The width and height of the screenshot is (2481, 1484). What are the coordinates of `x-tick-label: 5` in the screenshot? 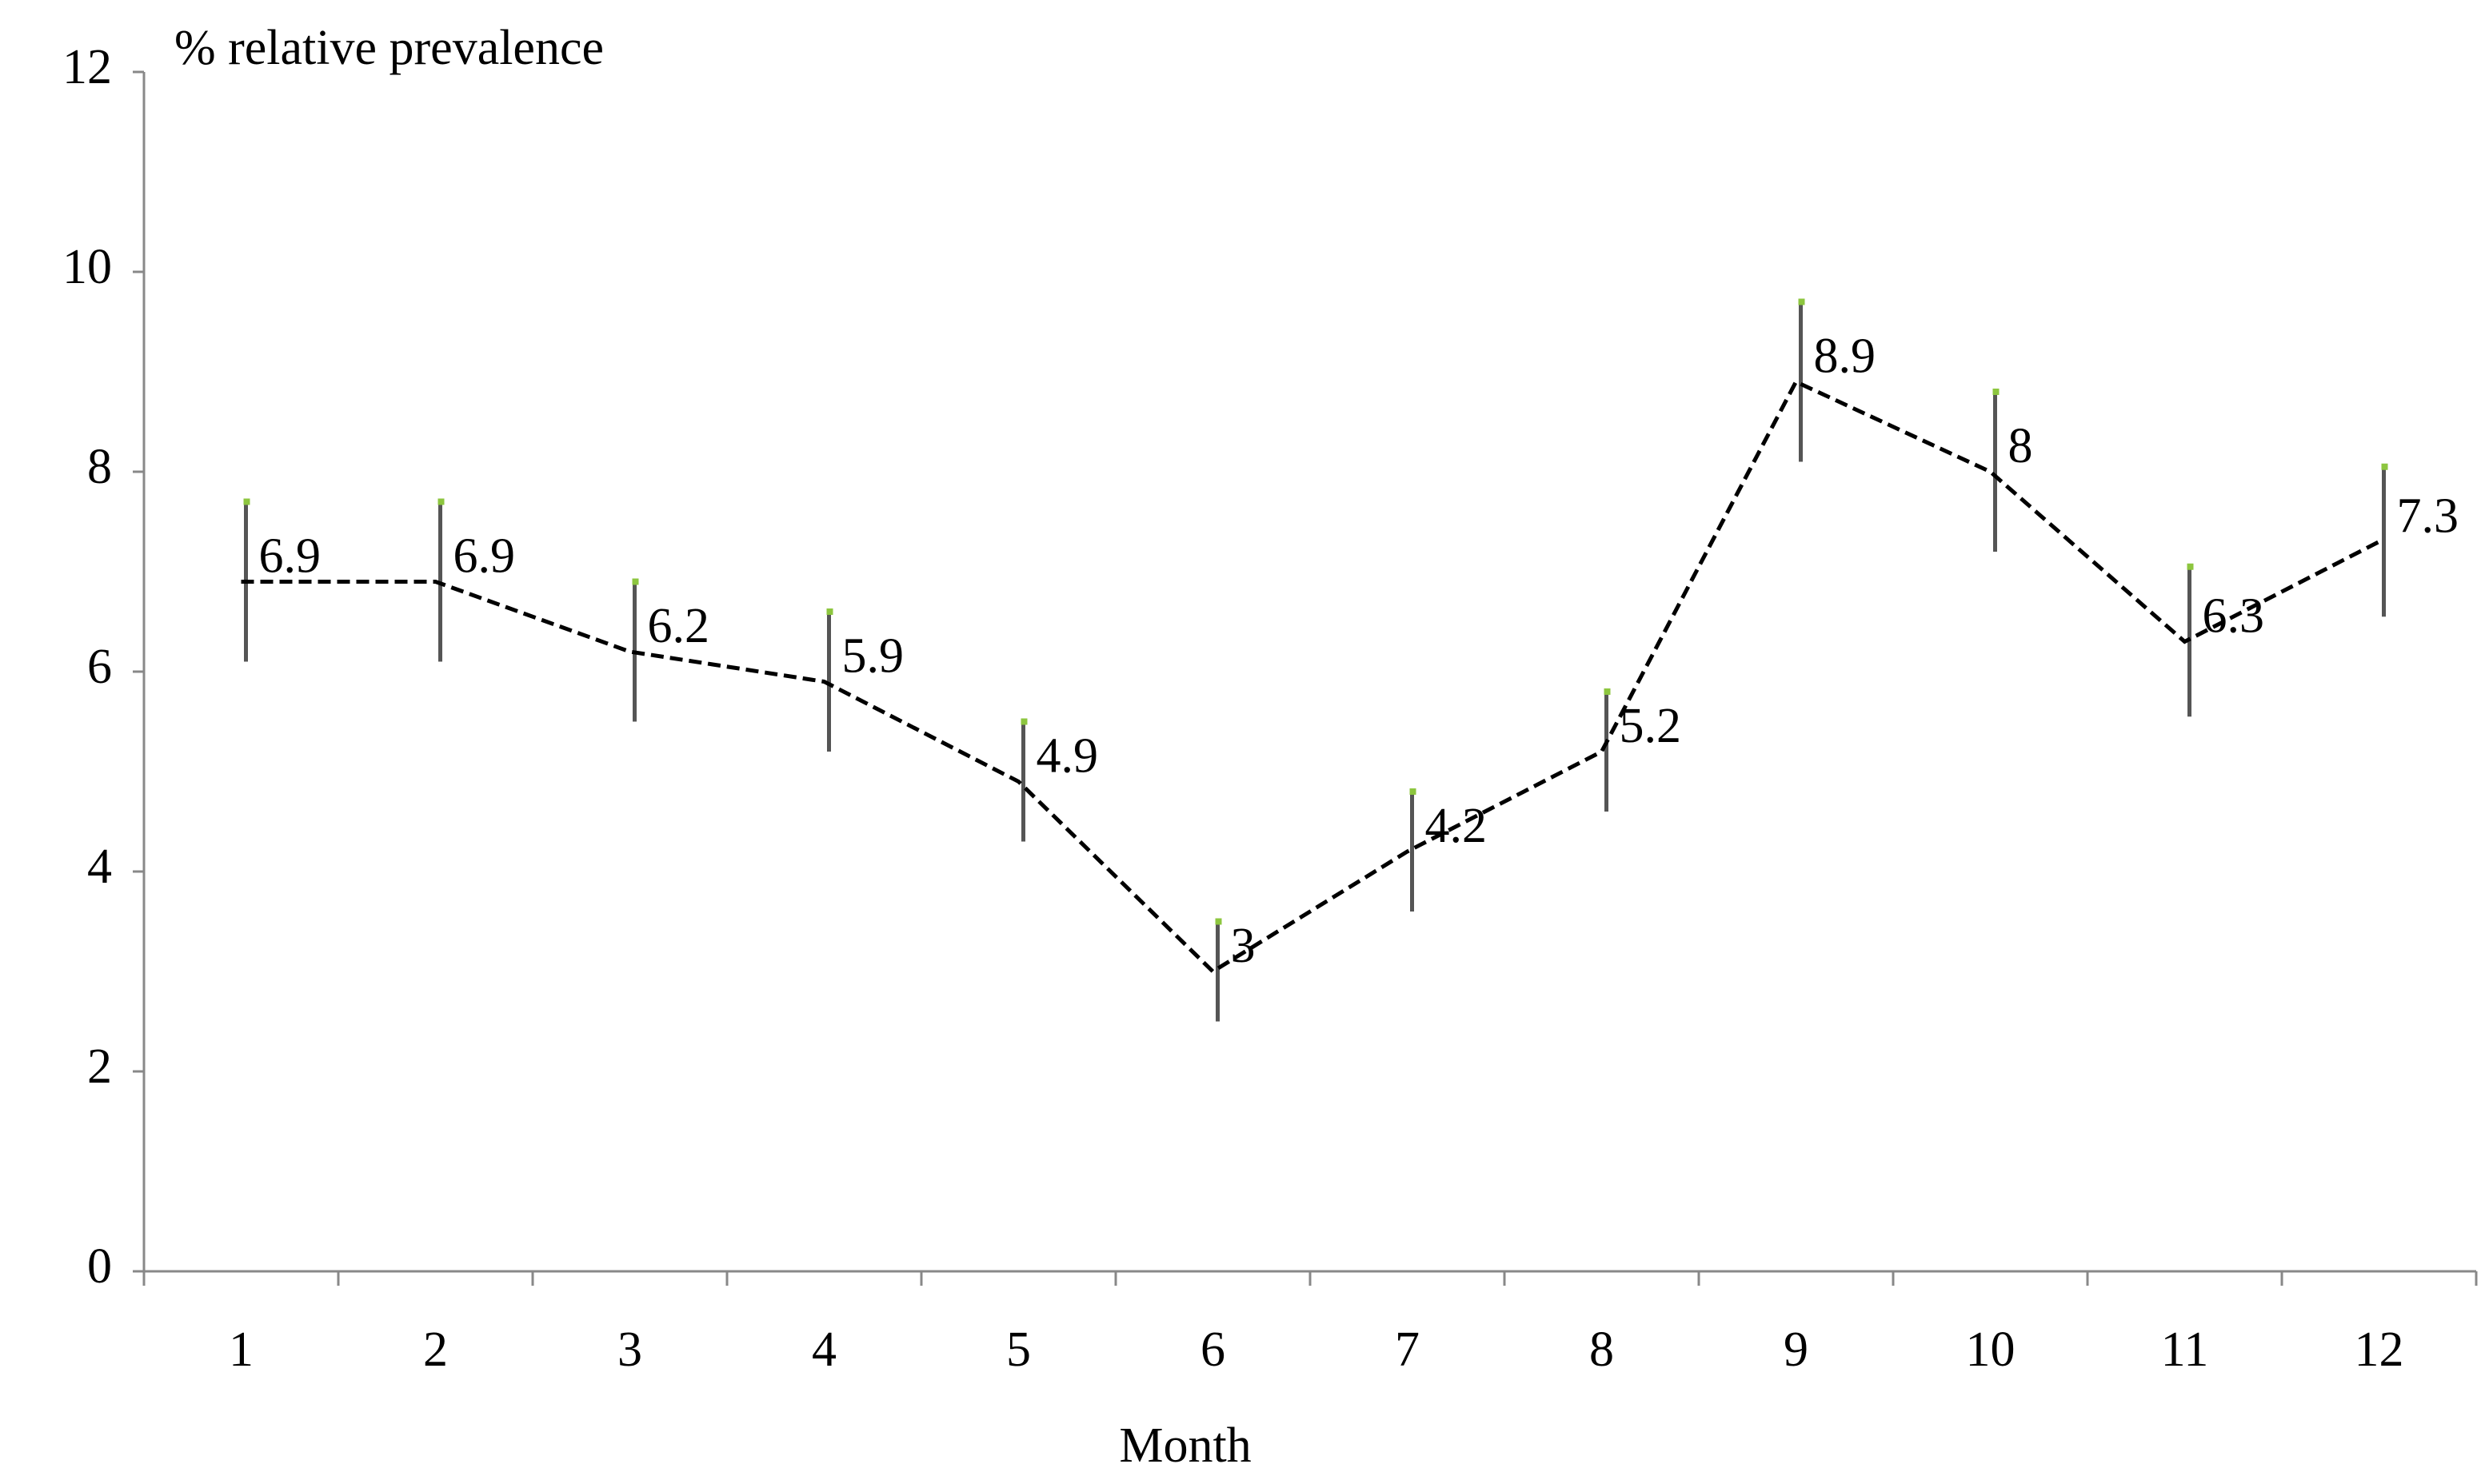 It's located at (1019, 1349).